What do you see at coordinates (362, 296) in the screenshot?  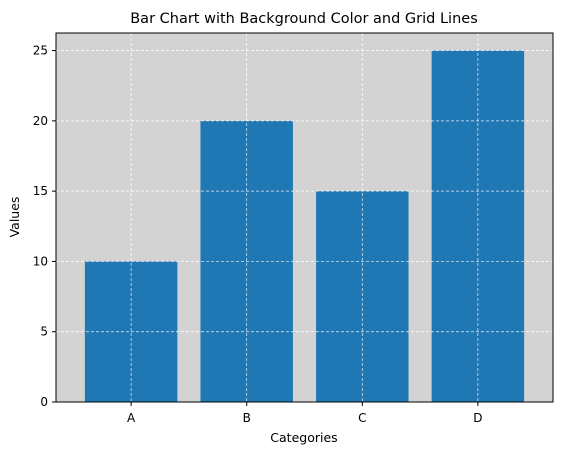 I see `bar-C` at bounding box center [362, 296].